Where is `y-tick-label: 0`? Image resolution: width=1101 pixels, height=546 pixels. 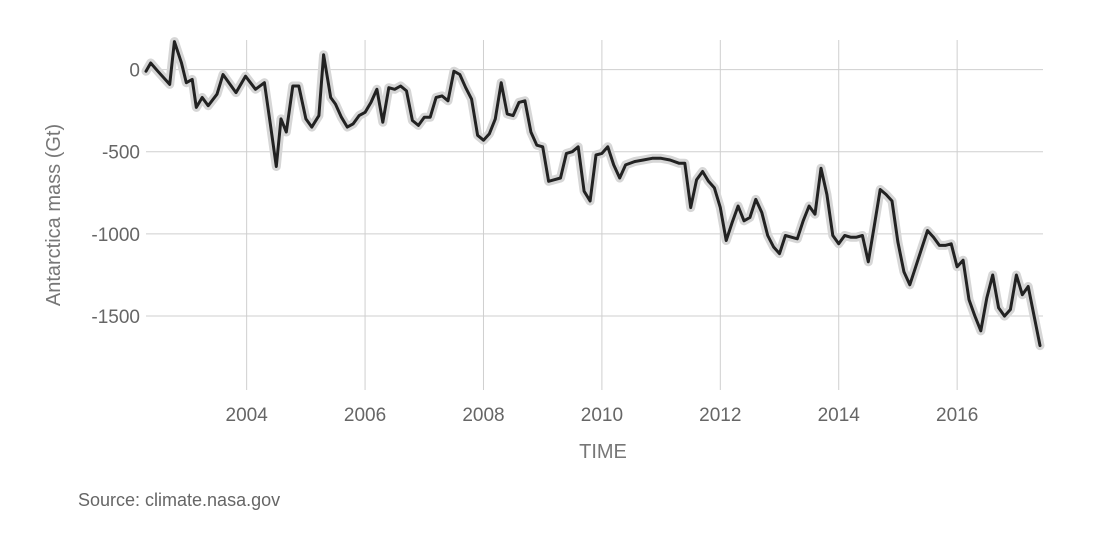 y-tick-label: 0 is located at coordinates (134, 71).